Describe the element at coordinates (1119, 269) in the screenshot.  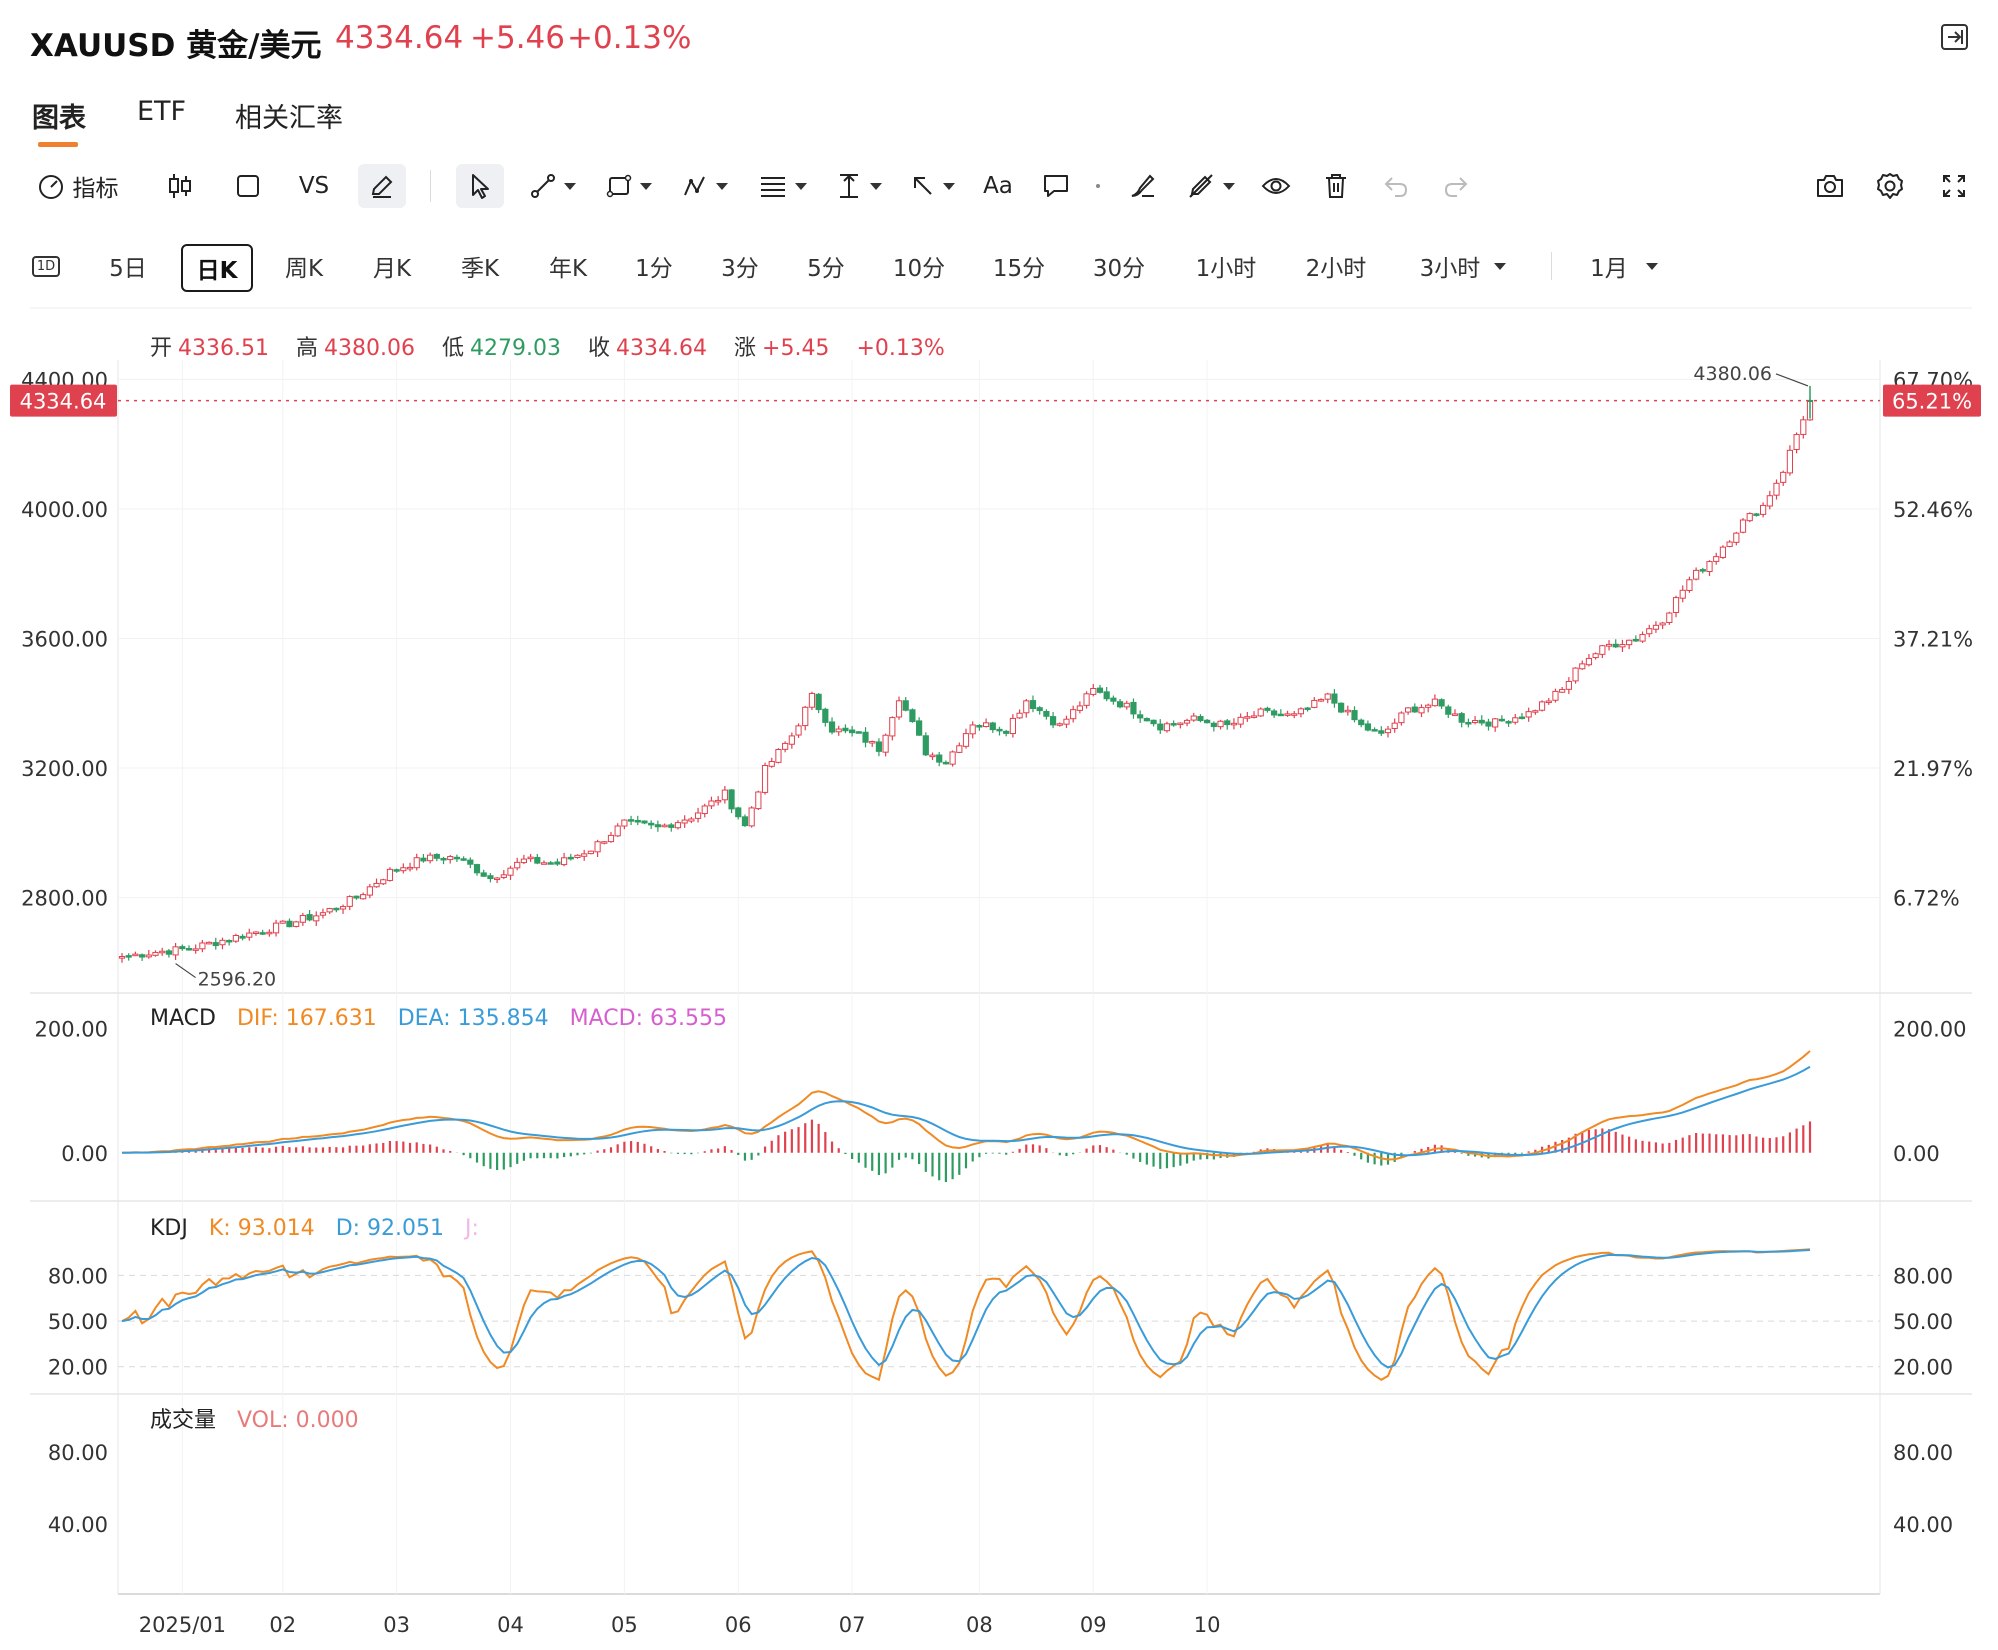
I see `period-30min: 30分` at that location.